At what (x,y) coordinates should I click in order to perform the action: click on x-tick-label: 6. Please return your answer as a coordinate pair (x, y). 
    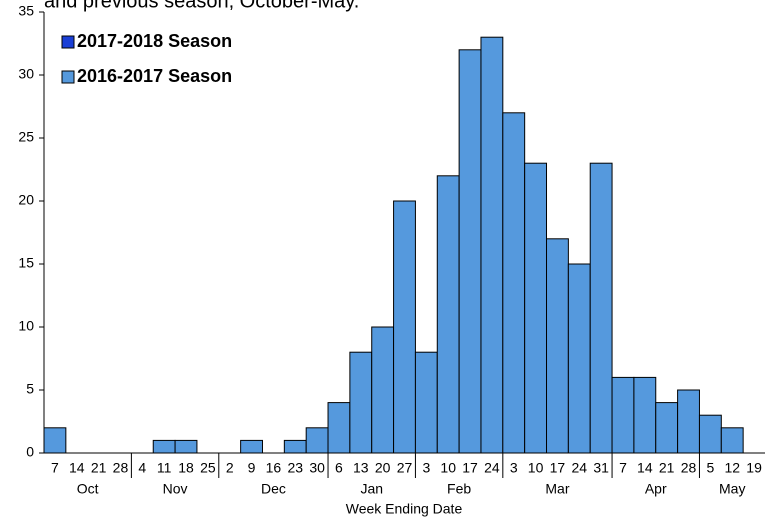
    Looking at the image, I should click on (339, 468).